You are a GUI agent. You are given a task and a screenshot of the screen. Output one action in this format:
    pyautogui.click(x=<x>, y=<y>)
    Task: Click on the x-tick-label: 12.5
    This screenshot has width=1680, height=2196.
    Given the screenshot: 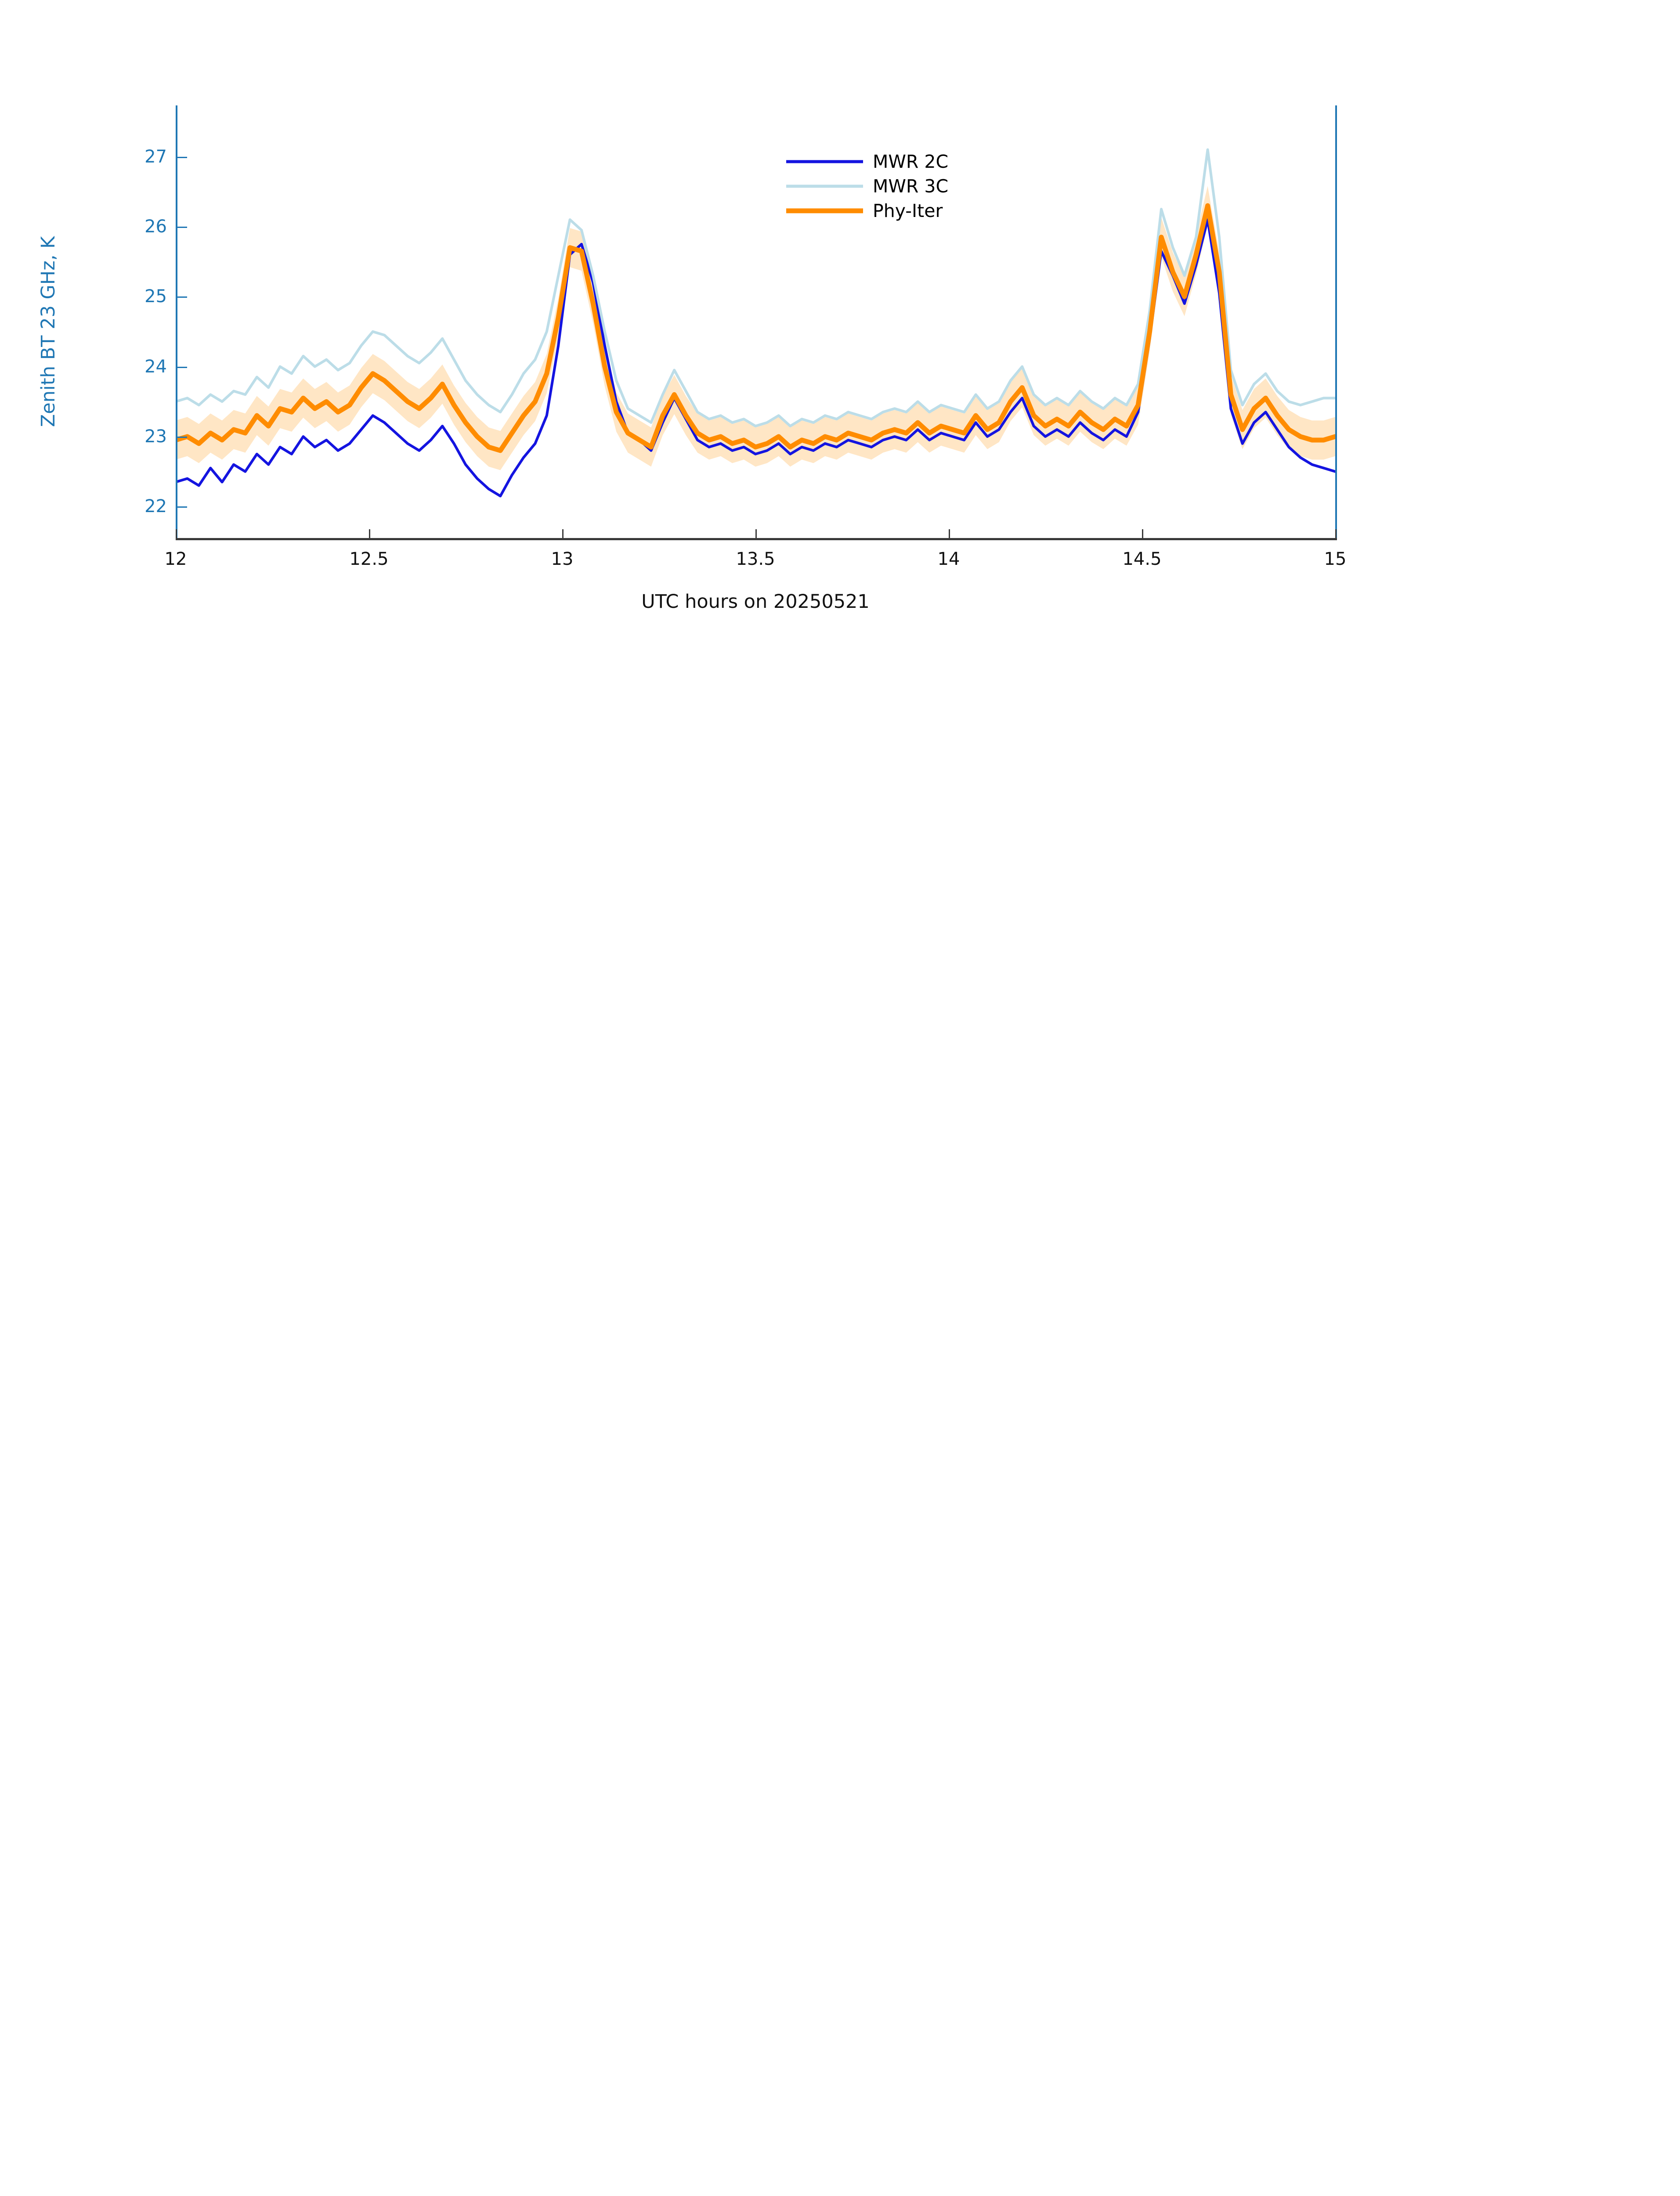 What is the action you would take?
    pyautogui.click(x=369, y=559)
    